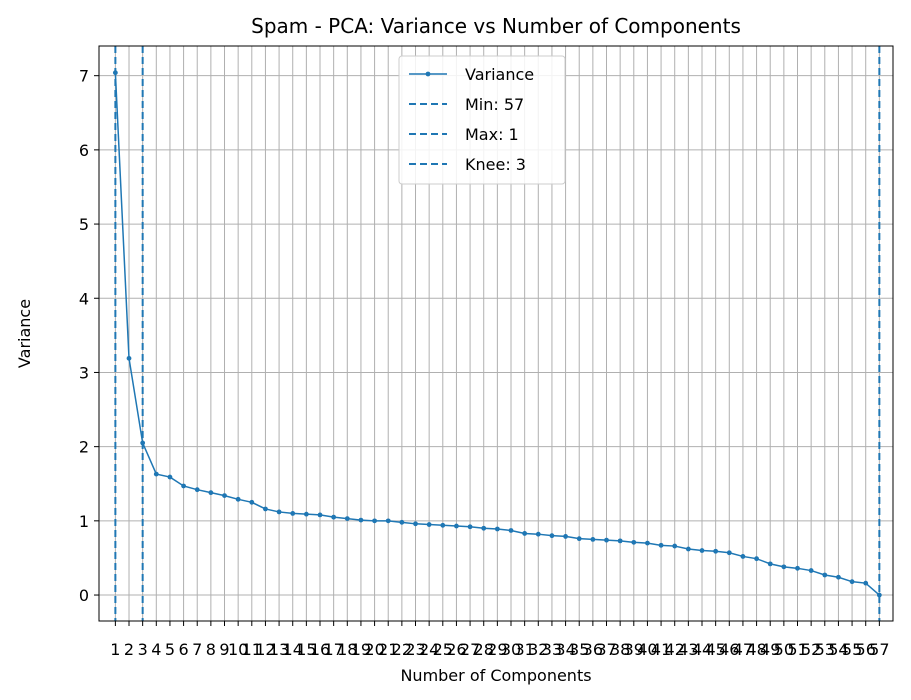 The height and width of the screenshot is (700, 911). Describe the element at coordinates (279, 649) in the screenshot. I see `x-tick-label: 13` at that location.